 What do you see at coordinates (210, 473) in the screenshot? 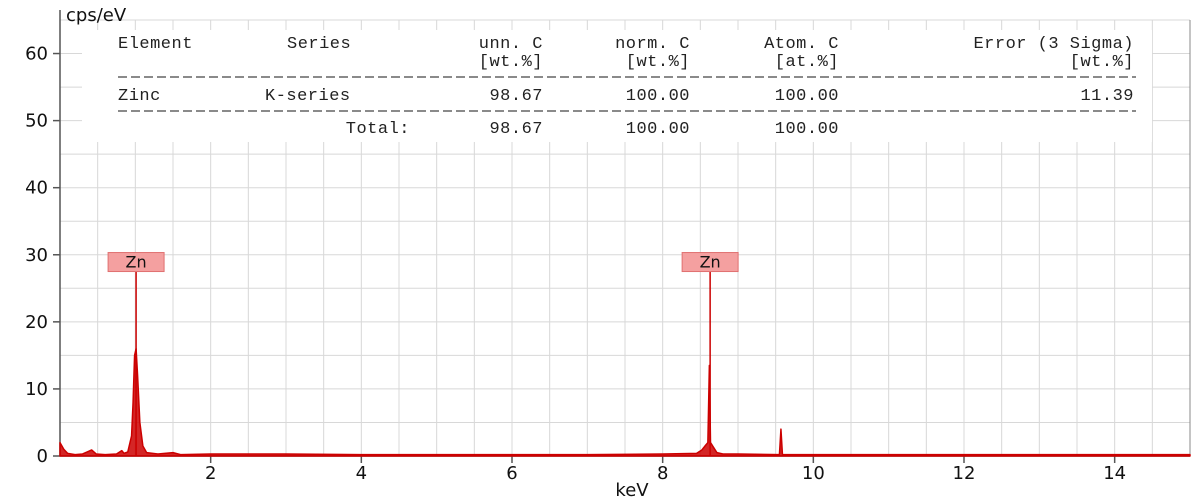
I see `x-tick-label: 2` at bounding box center [210, 473].